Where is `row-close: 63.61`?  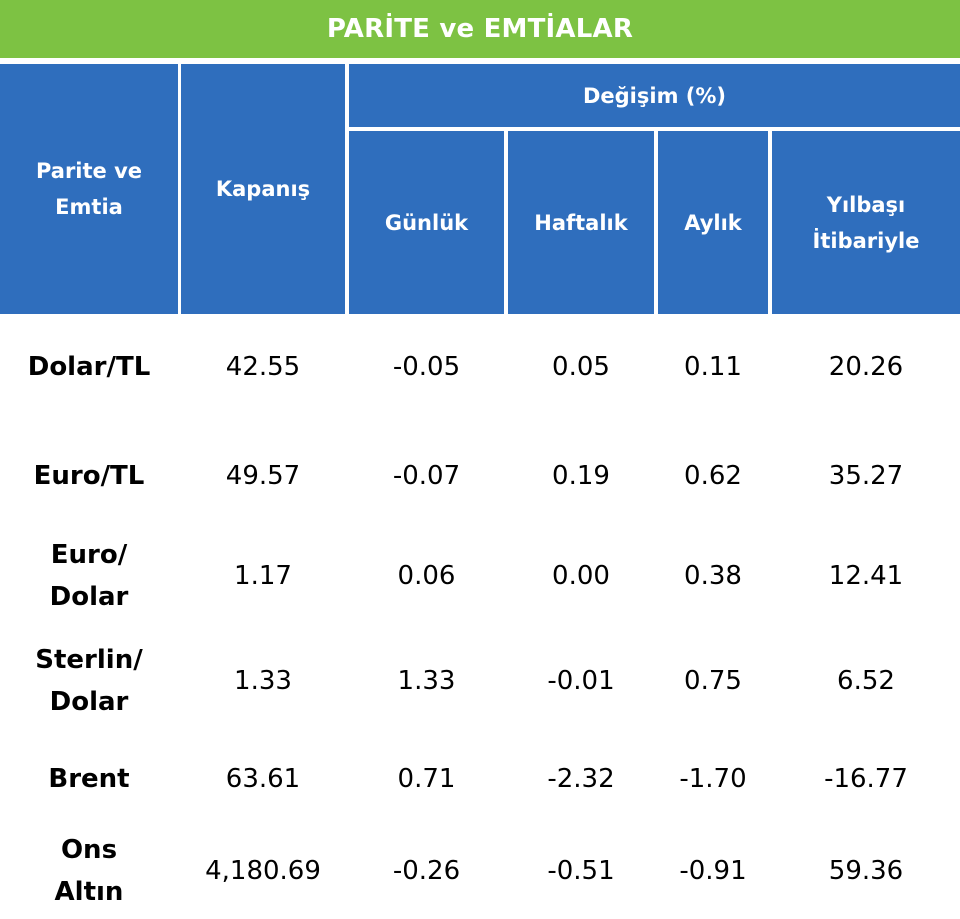
row-close: 63.61 is located at coordinates (263, 779).